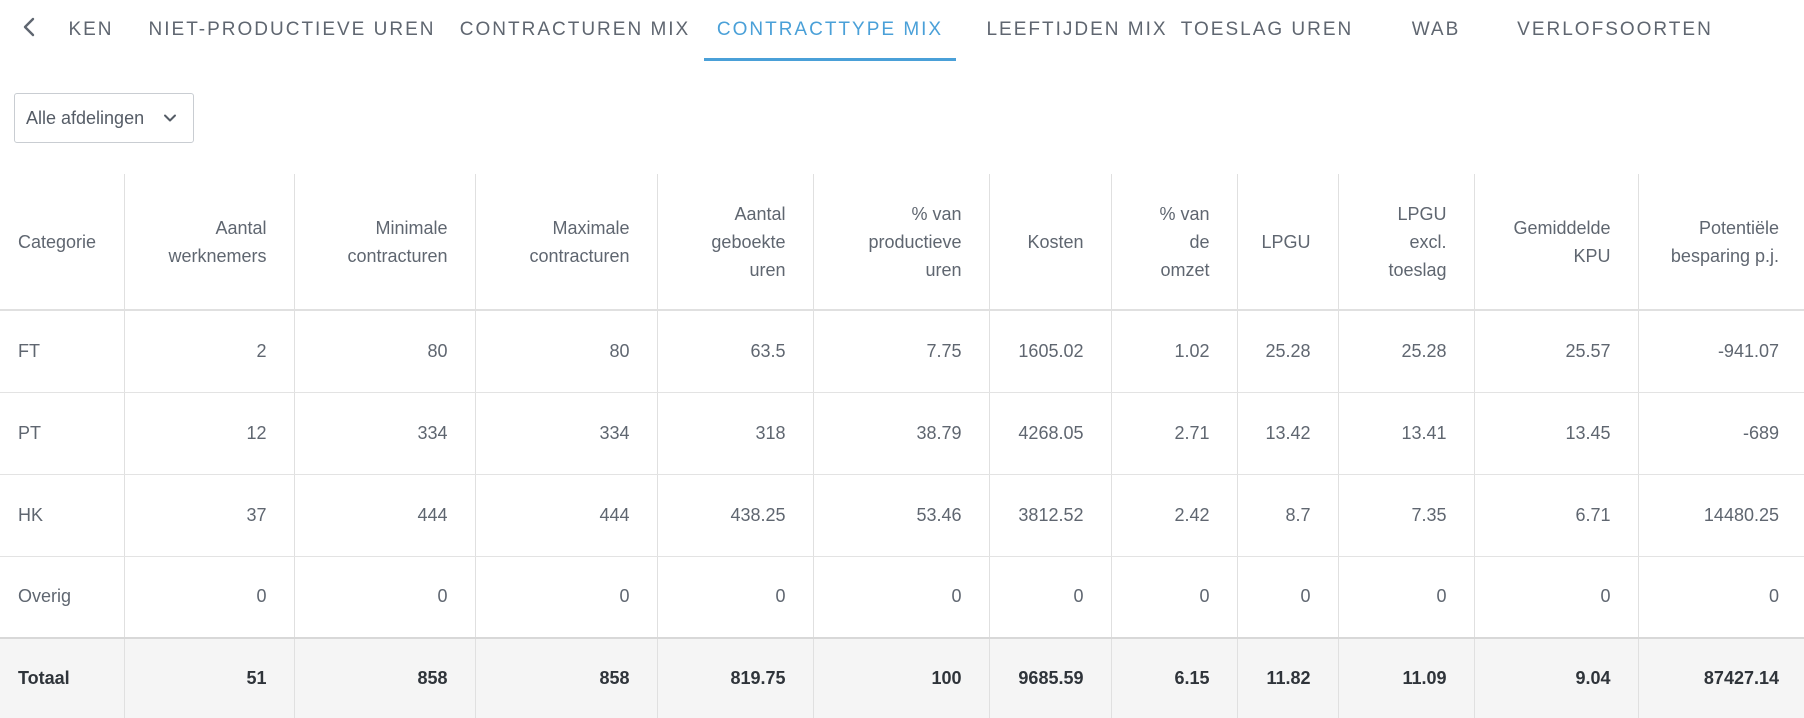 The image size is (1804, 718). I want to click on cell-aantal-geboekte-uren: 438.25, so click(735, 515).